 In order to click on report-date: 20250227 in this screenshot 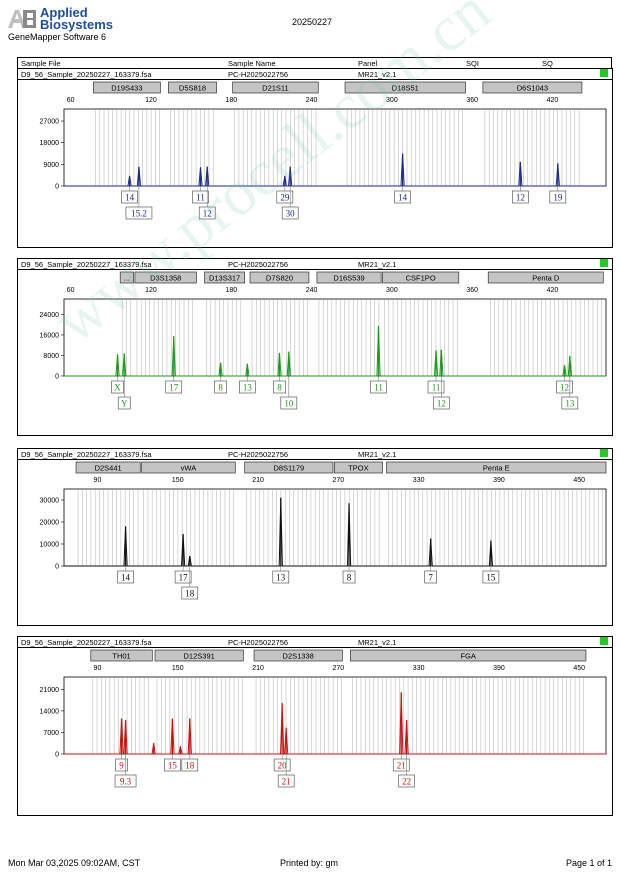, I will do `click(312, 22)`.